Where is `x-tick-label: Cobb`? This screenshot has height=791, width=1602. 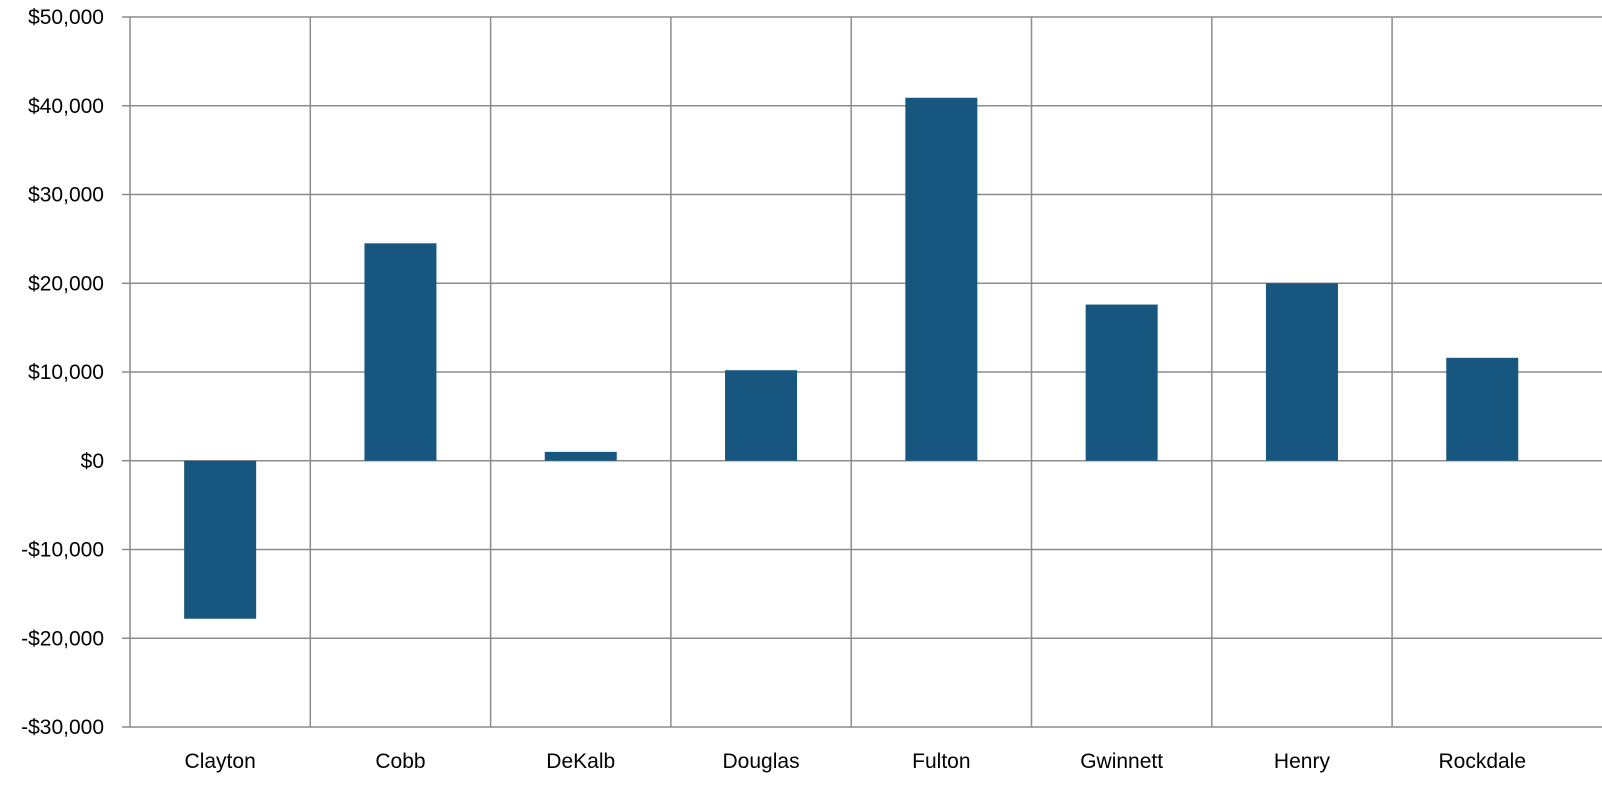
x-tick-label: Cobb is located at coordinates (400, 761).